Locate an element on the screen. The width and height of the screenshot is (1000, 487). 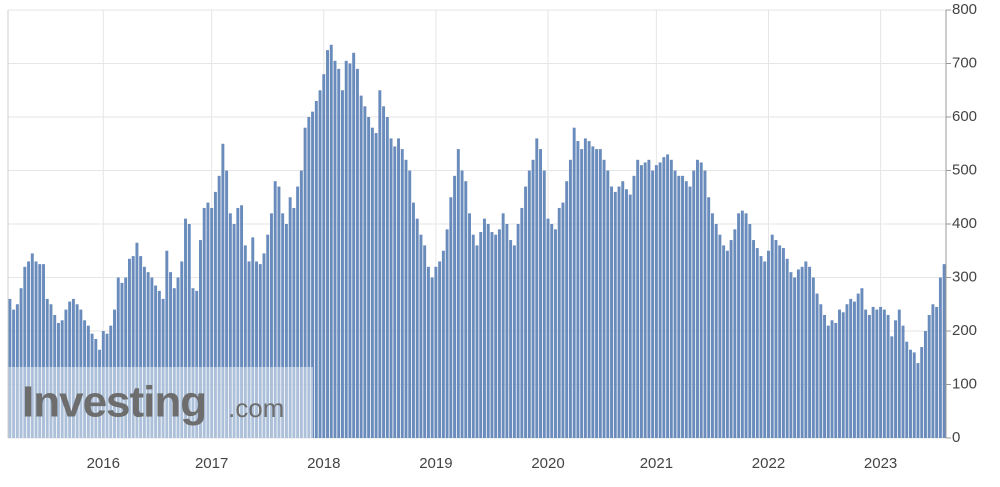
x-tick-label: 2021 is located at coordinates (656, 463).